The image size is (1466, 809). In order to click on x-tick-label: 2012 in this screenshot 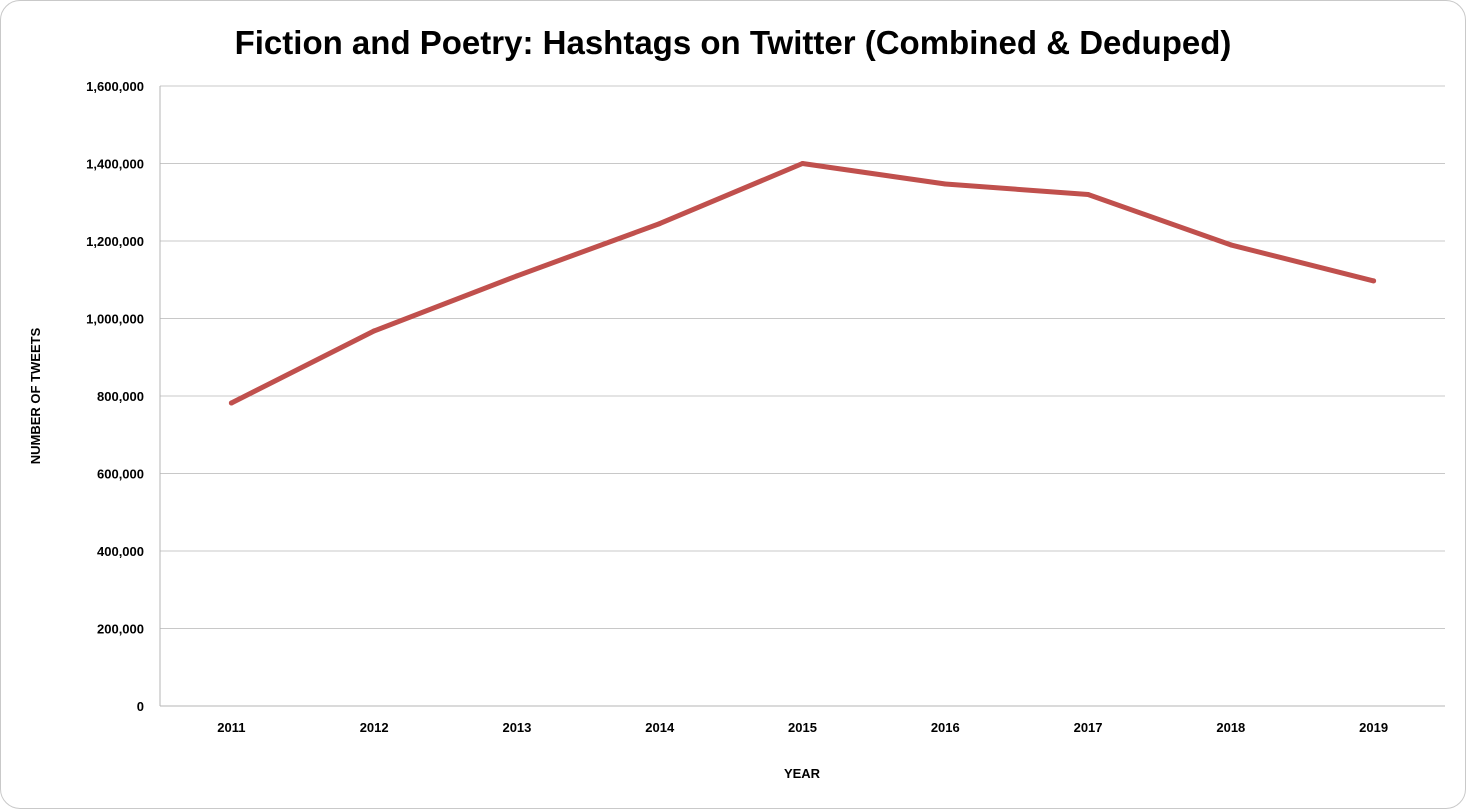, I will do `click(374, 727)`.